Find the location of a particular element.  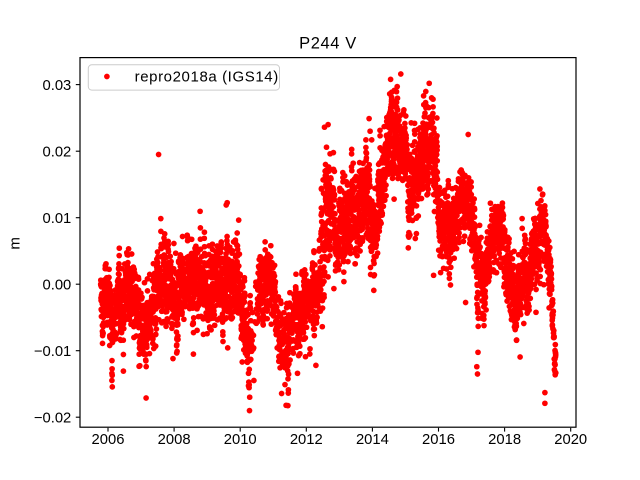

svg-text: 2020 is located at coordinates (570, 440).